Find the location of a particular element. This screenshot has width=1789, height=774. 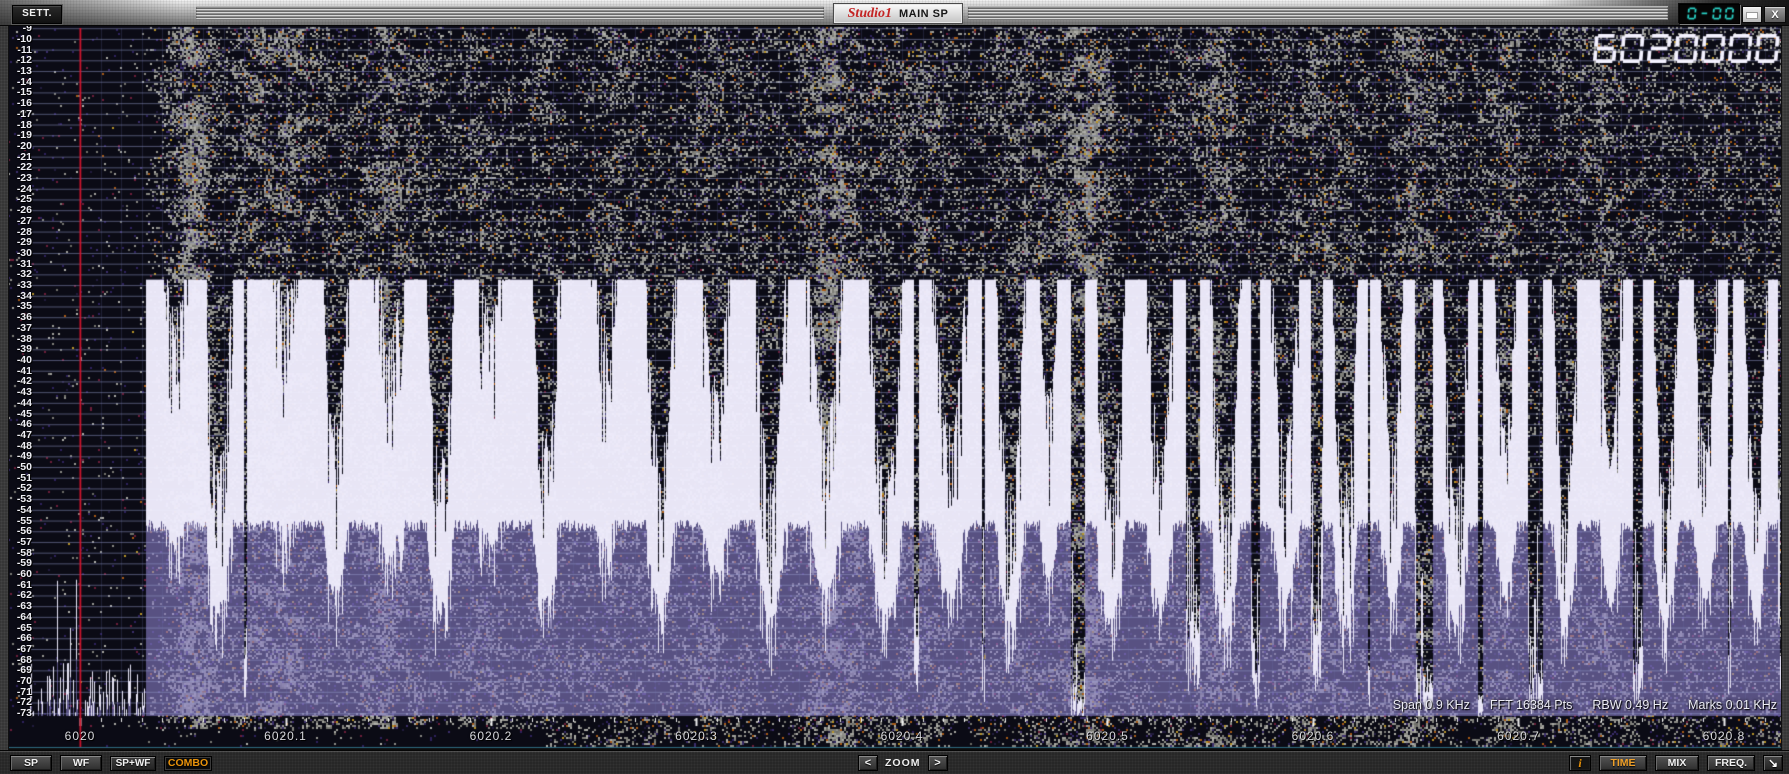

zoom-in-button: > is located at coordinates (937, 763).